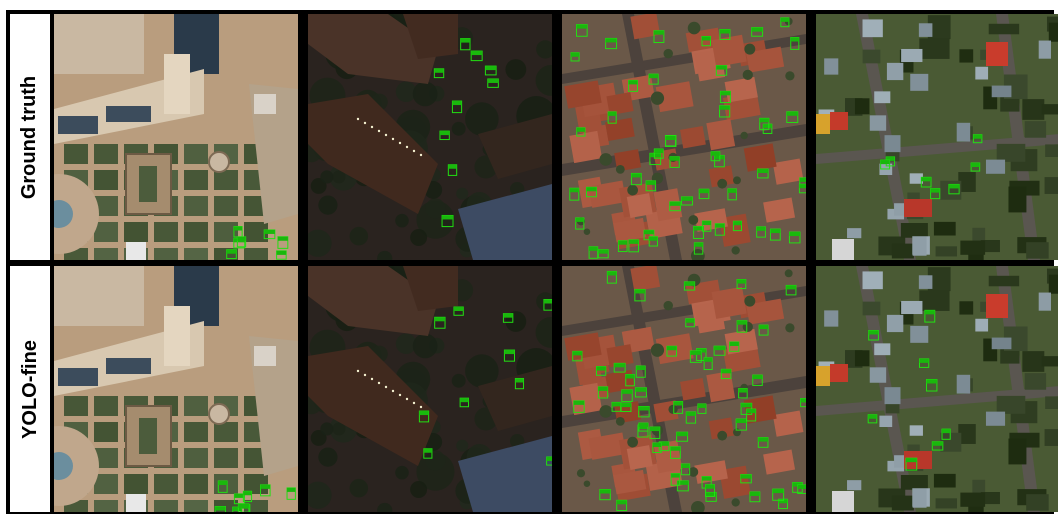 The height and width of the screenshot is (516, 1058). I want to click on garden-center, so click(148, 436).